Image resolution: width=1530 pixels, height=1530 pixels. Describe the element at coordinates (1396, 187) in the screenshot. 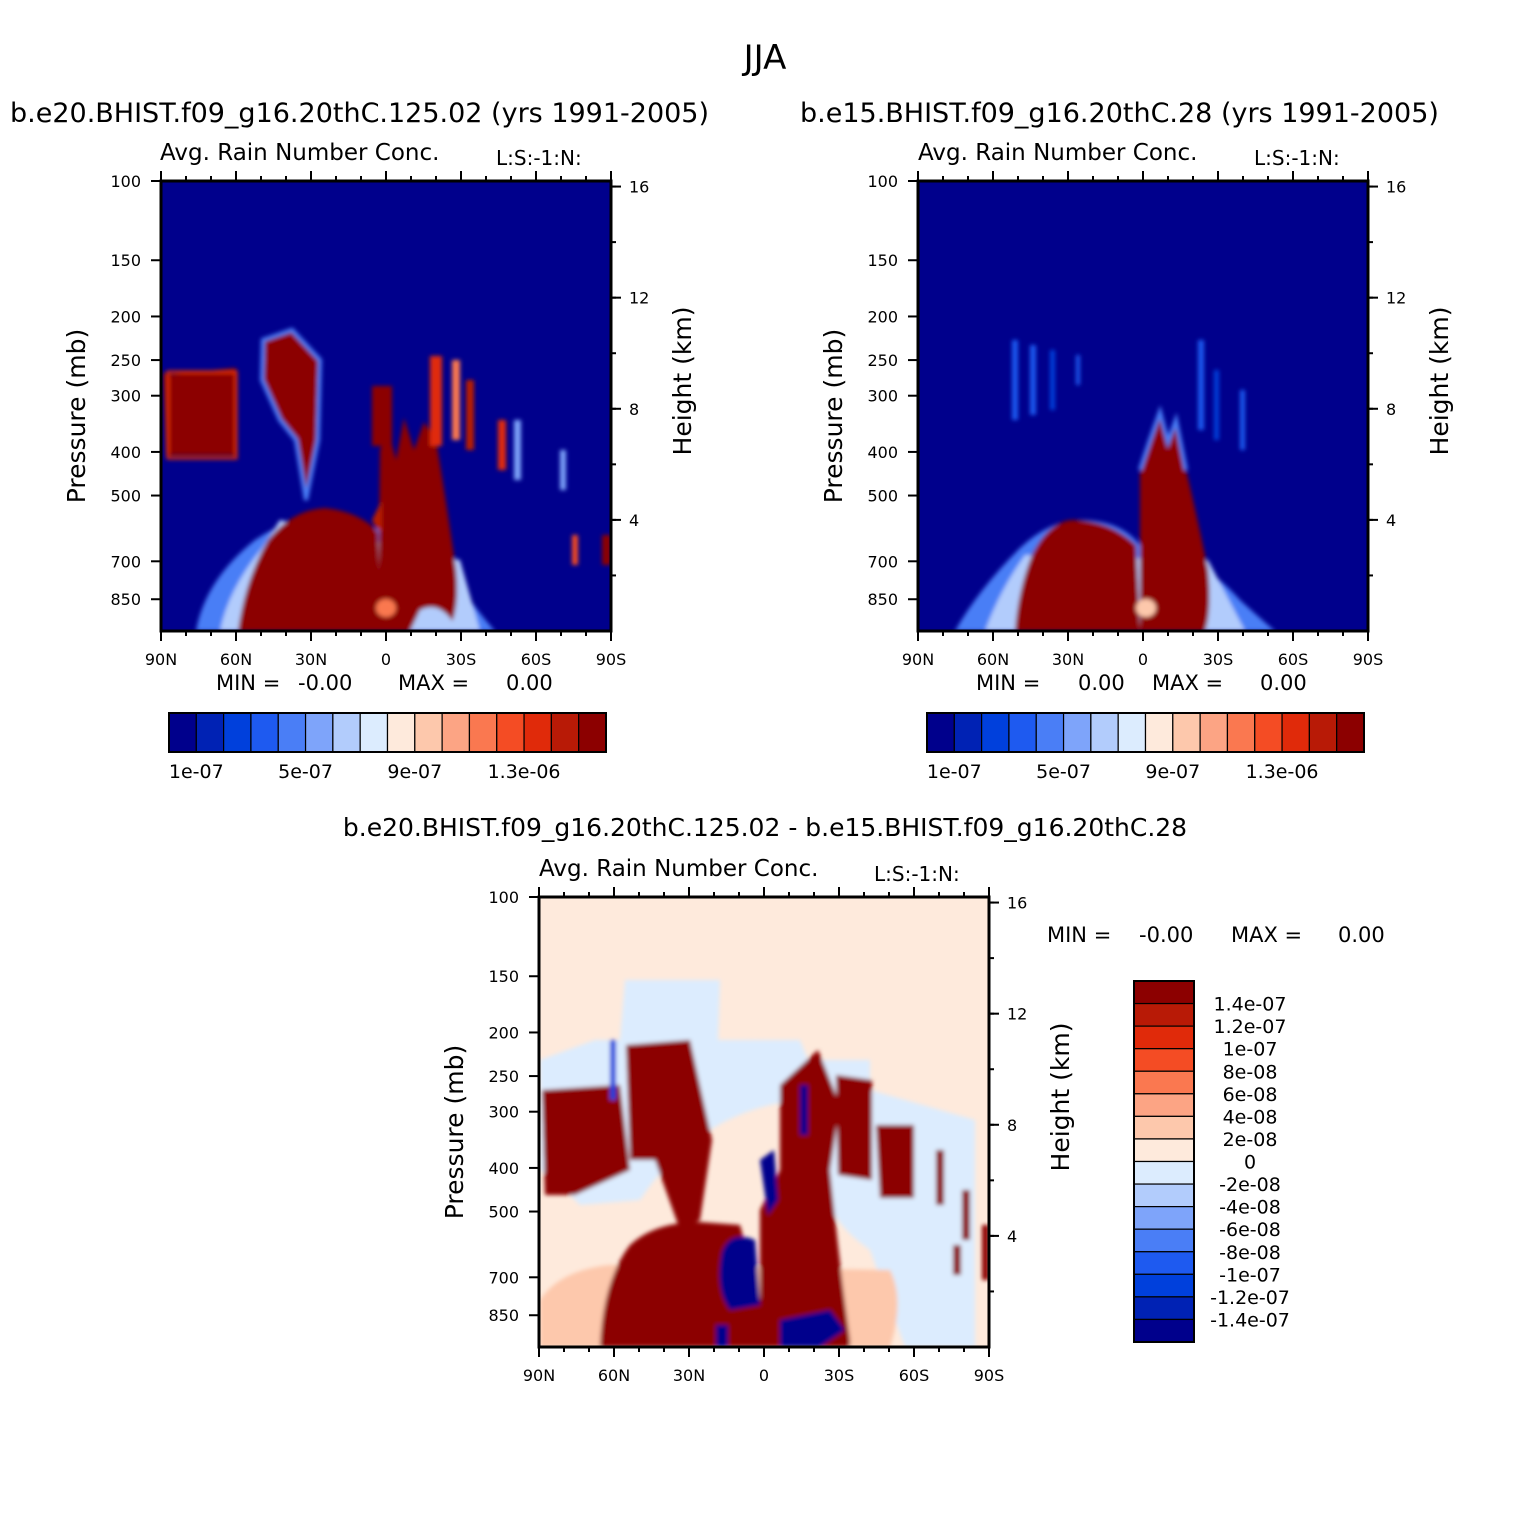

I see `right-y2-tick-label: 16` at that location.